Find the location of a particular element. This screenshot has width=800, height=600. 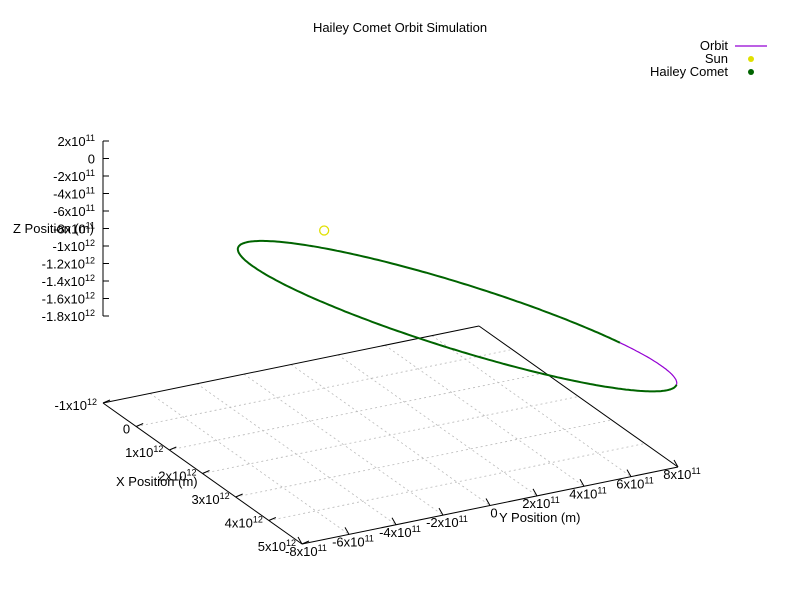

comet-trail is located at coordinates (457, 316).